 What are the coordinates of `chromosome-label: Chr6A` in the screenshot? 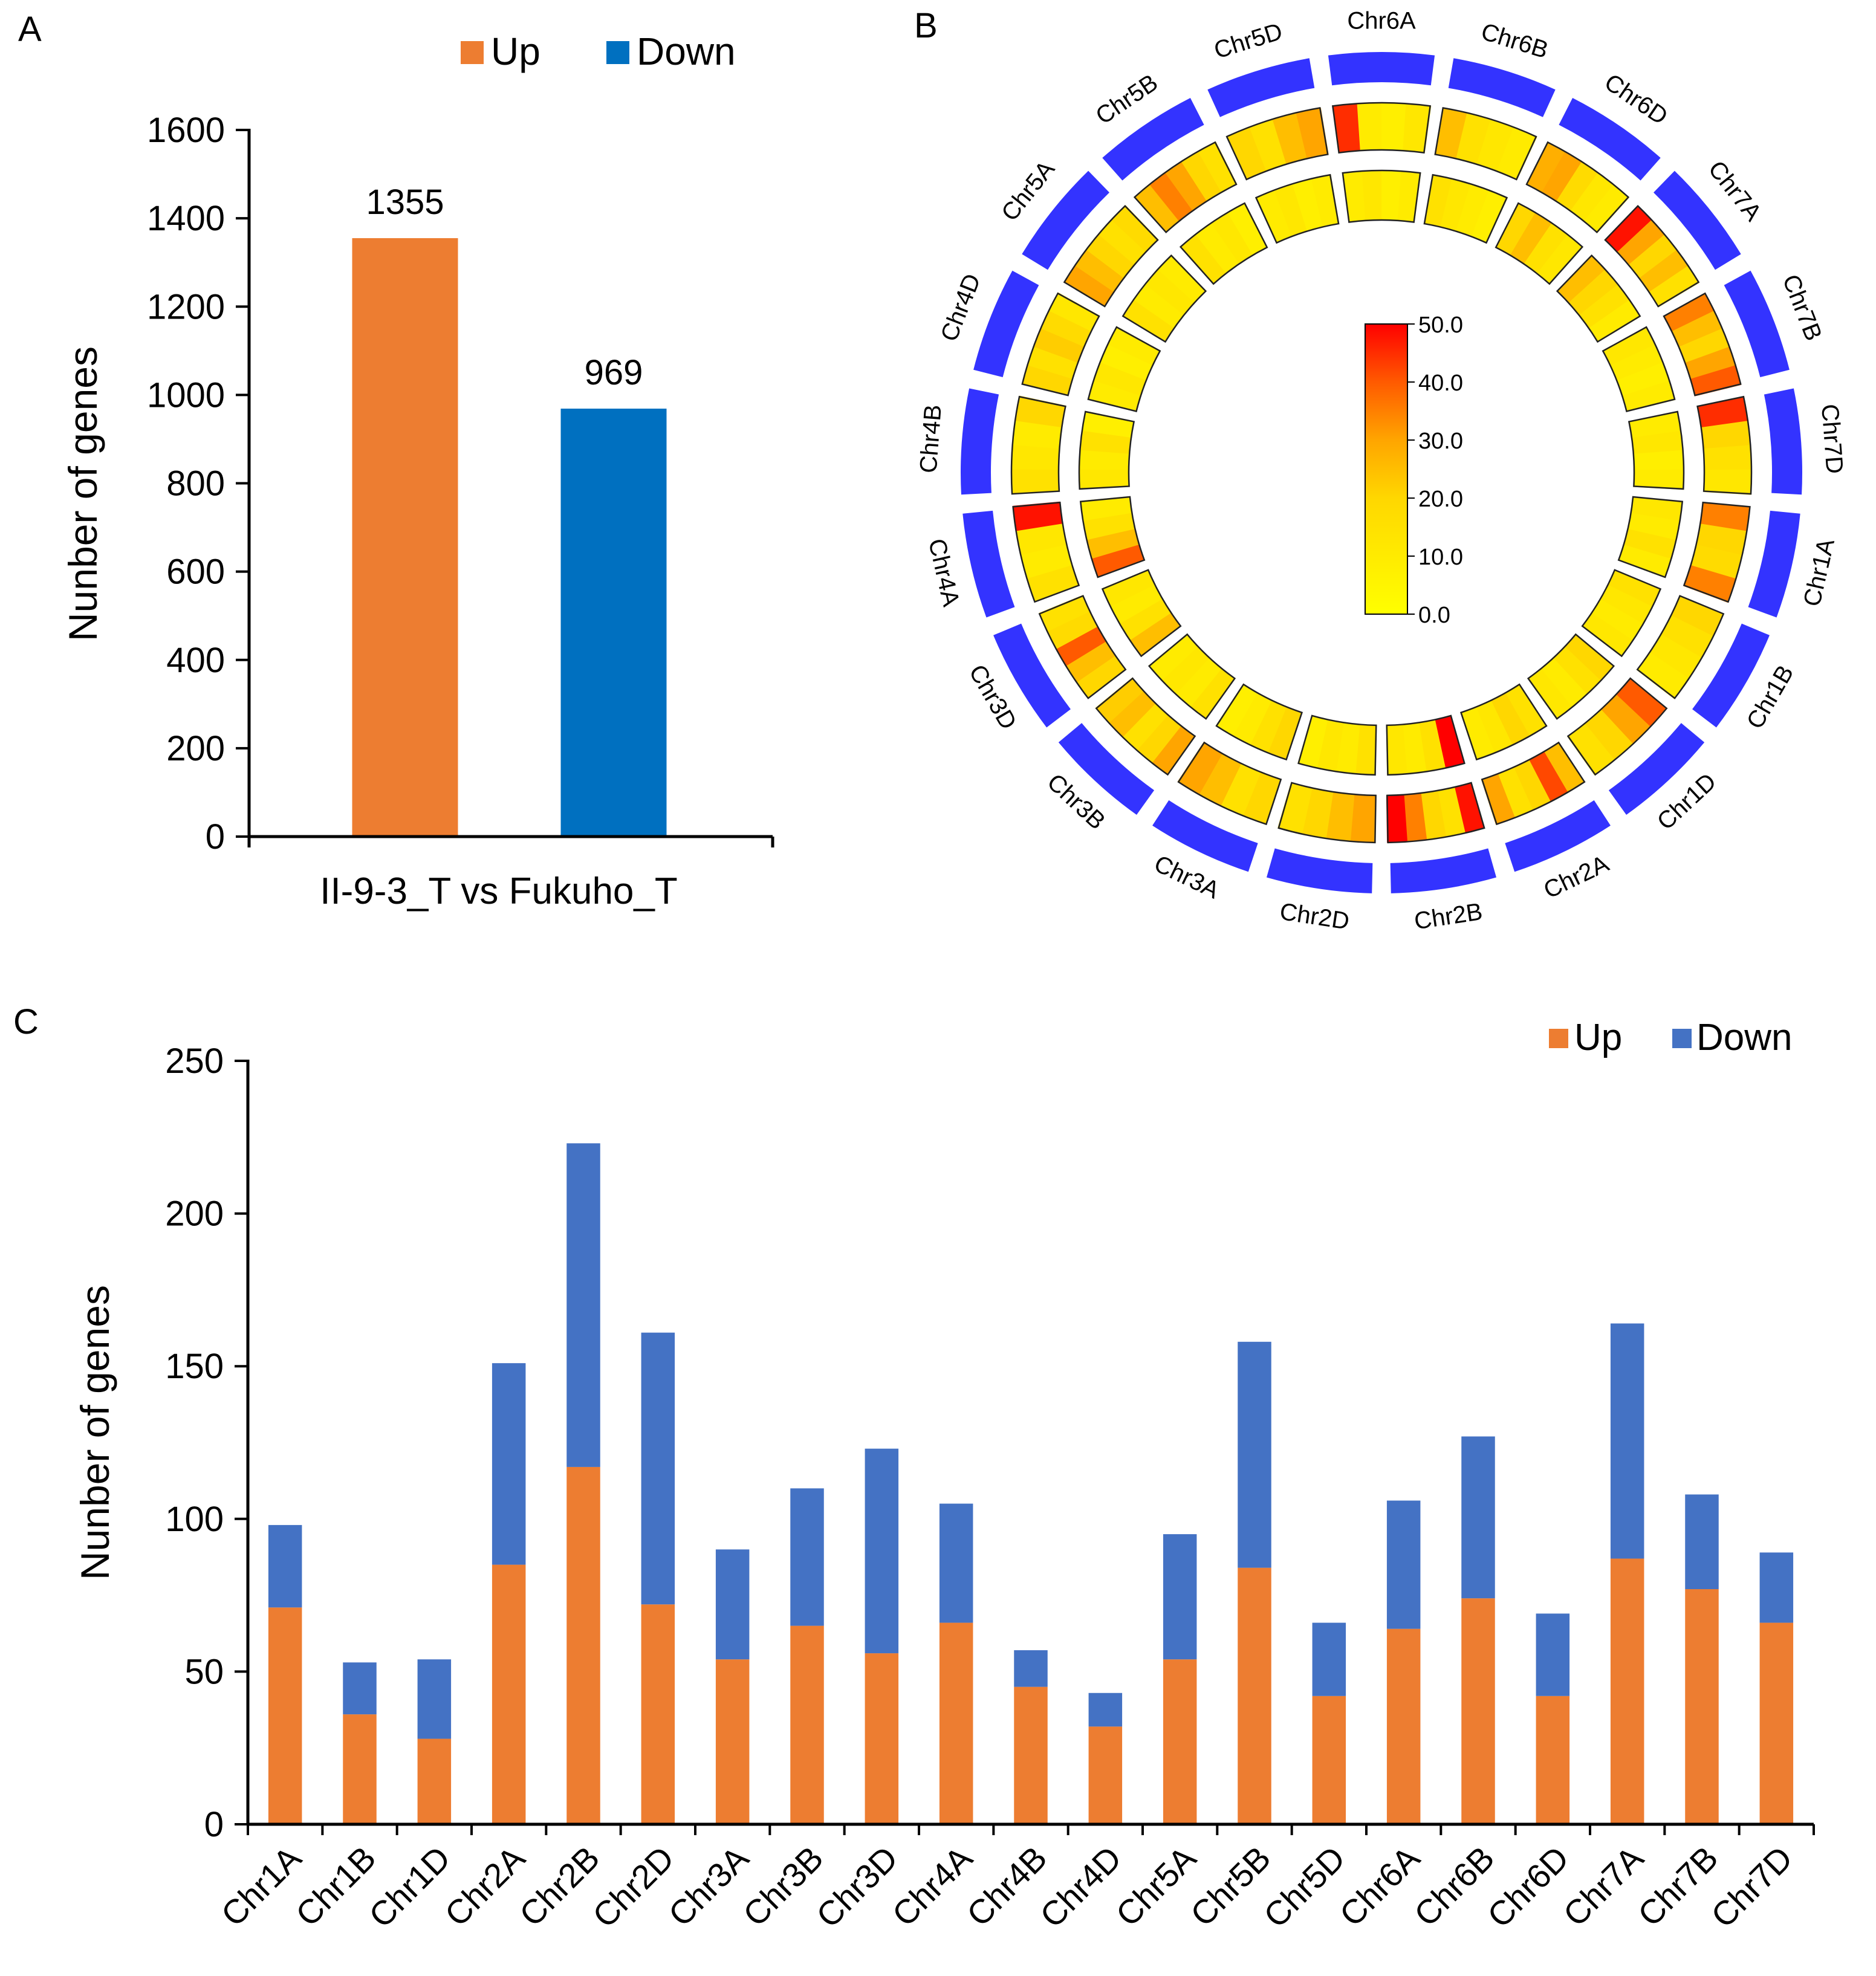 It's located at (1381, 21).